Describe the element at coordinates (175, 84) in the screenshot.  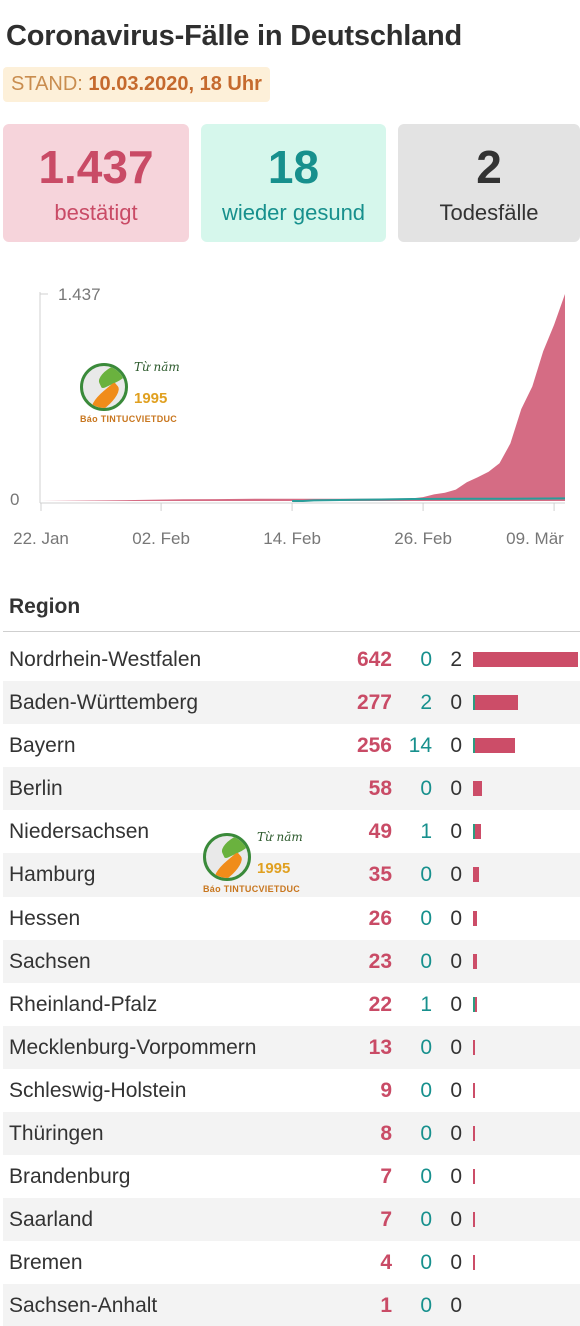
I see `stand-value: 10.03.2020, 18 Uhr` at that location.